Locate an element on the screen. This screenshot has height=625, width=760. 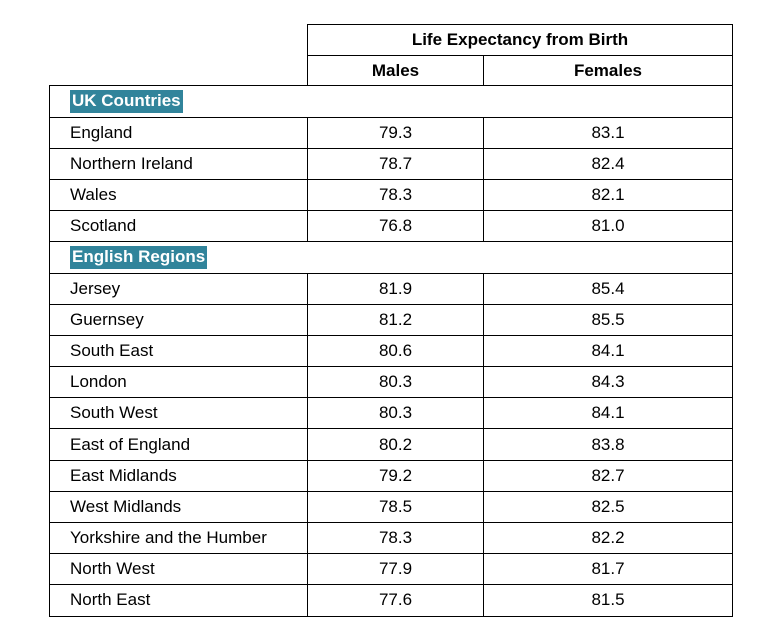
section-row: UK Countries is located at coordinates (391, 102).